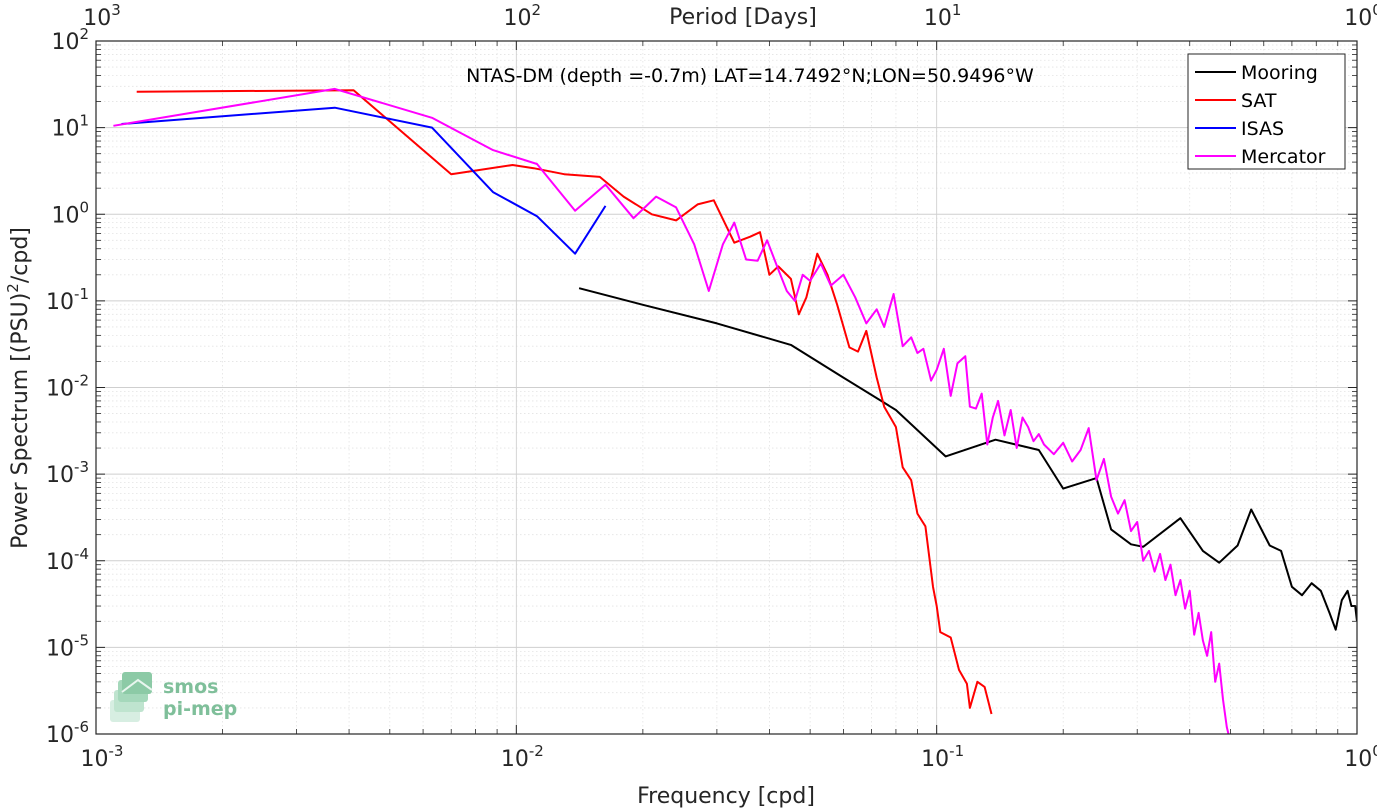 This screenshot has height=809, width=1377. I want to click on smos-logo: smos pi-mep, so click(173, 697).